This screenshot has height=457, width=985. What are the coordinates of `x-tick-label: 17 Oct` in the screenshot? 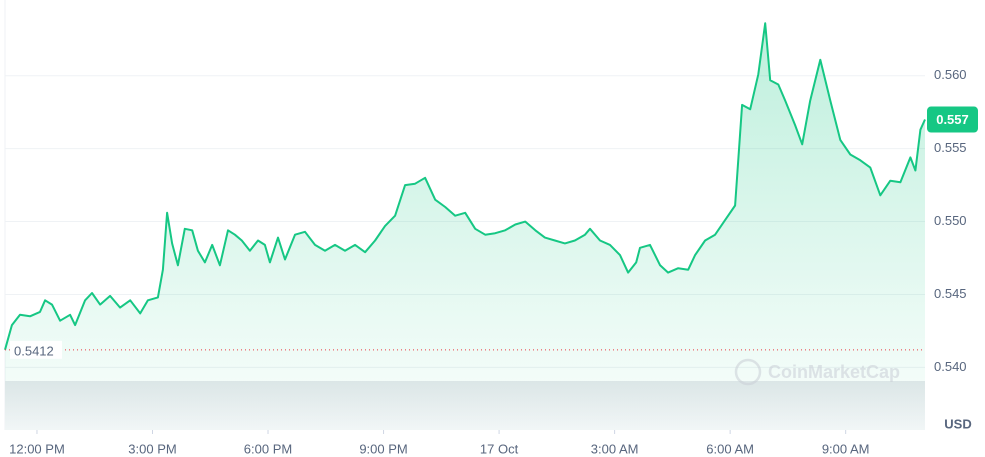 It's located at (499, 448).